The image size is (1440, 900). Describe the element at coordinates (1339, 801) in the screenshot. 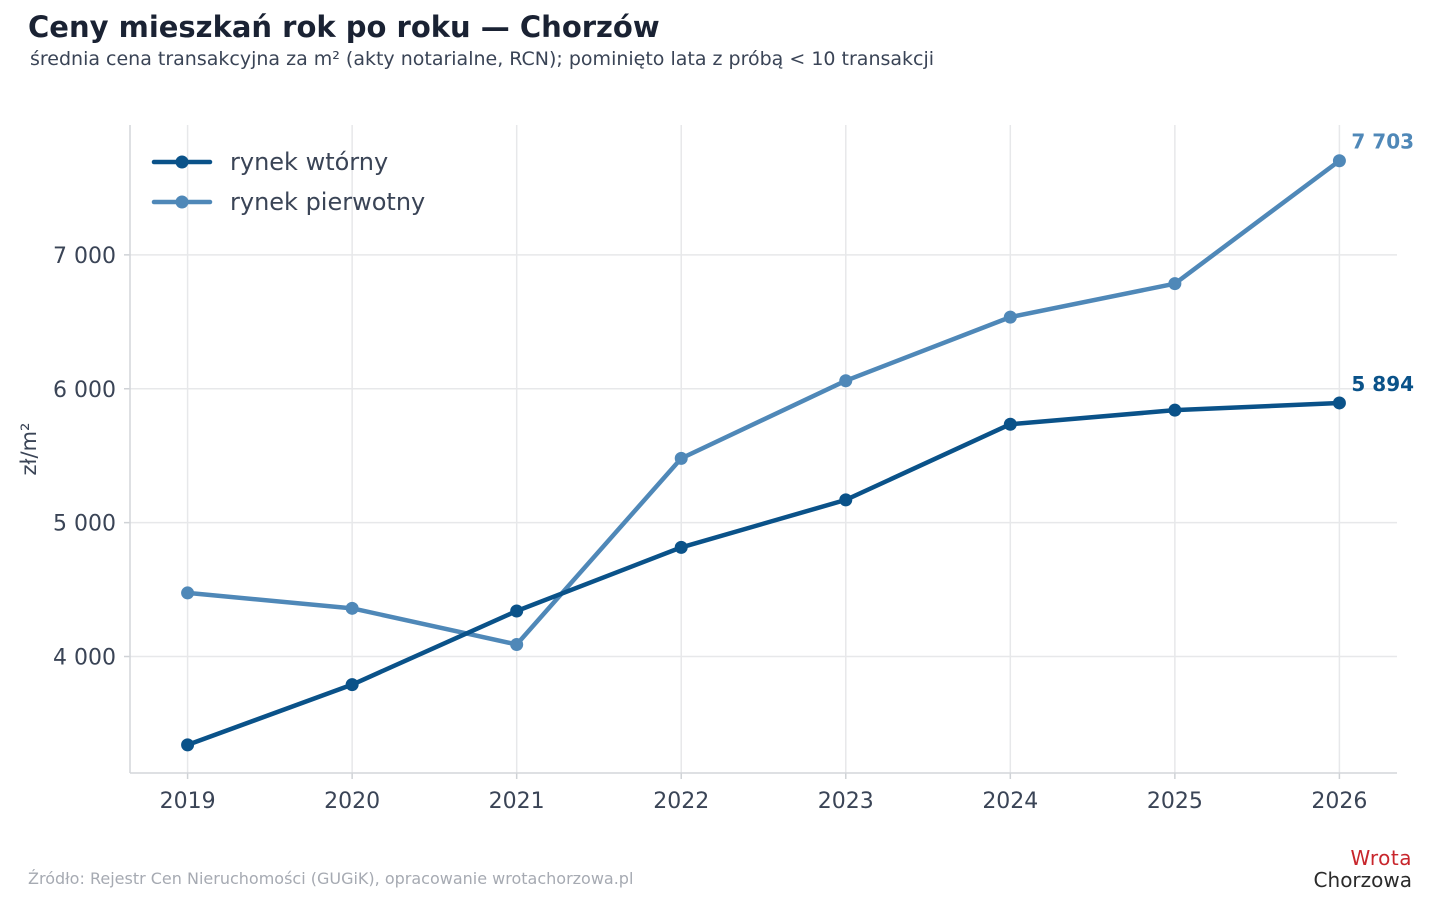

I see `x-tick-label: 2026` at that location.